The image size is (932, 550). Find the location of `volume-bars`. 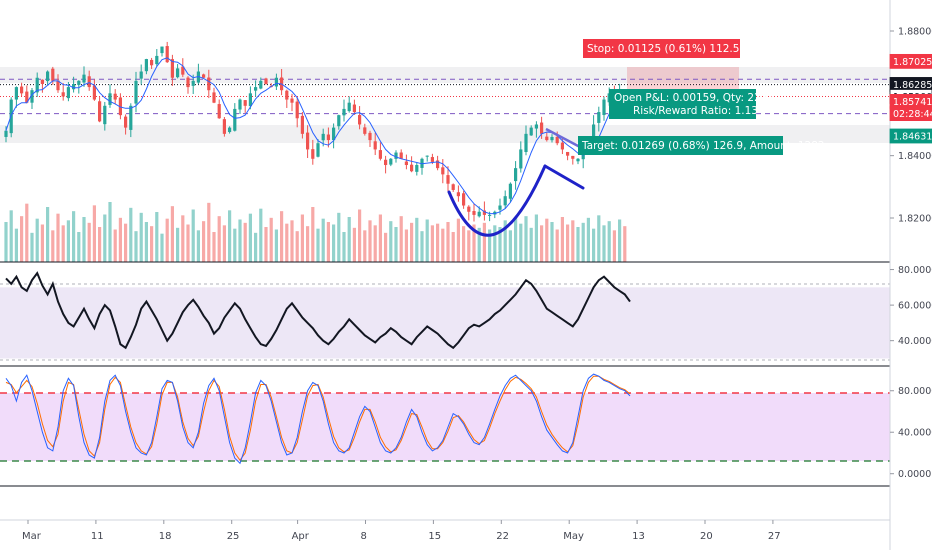

volume-bars is located at coordinates (315, 232).